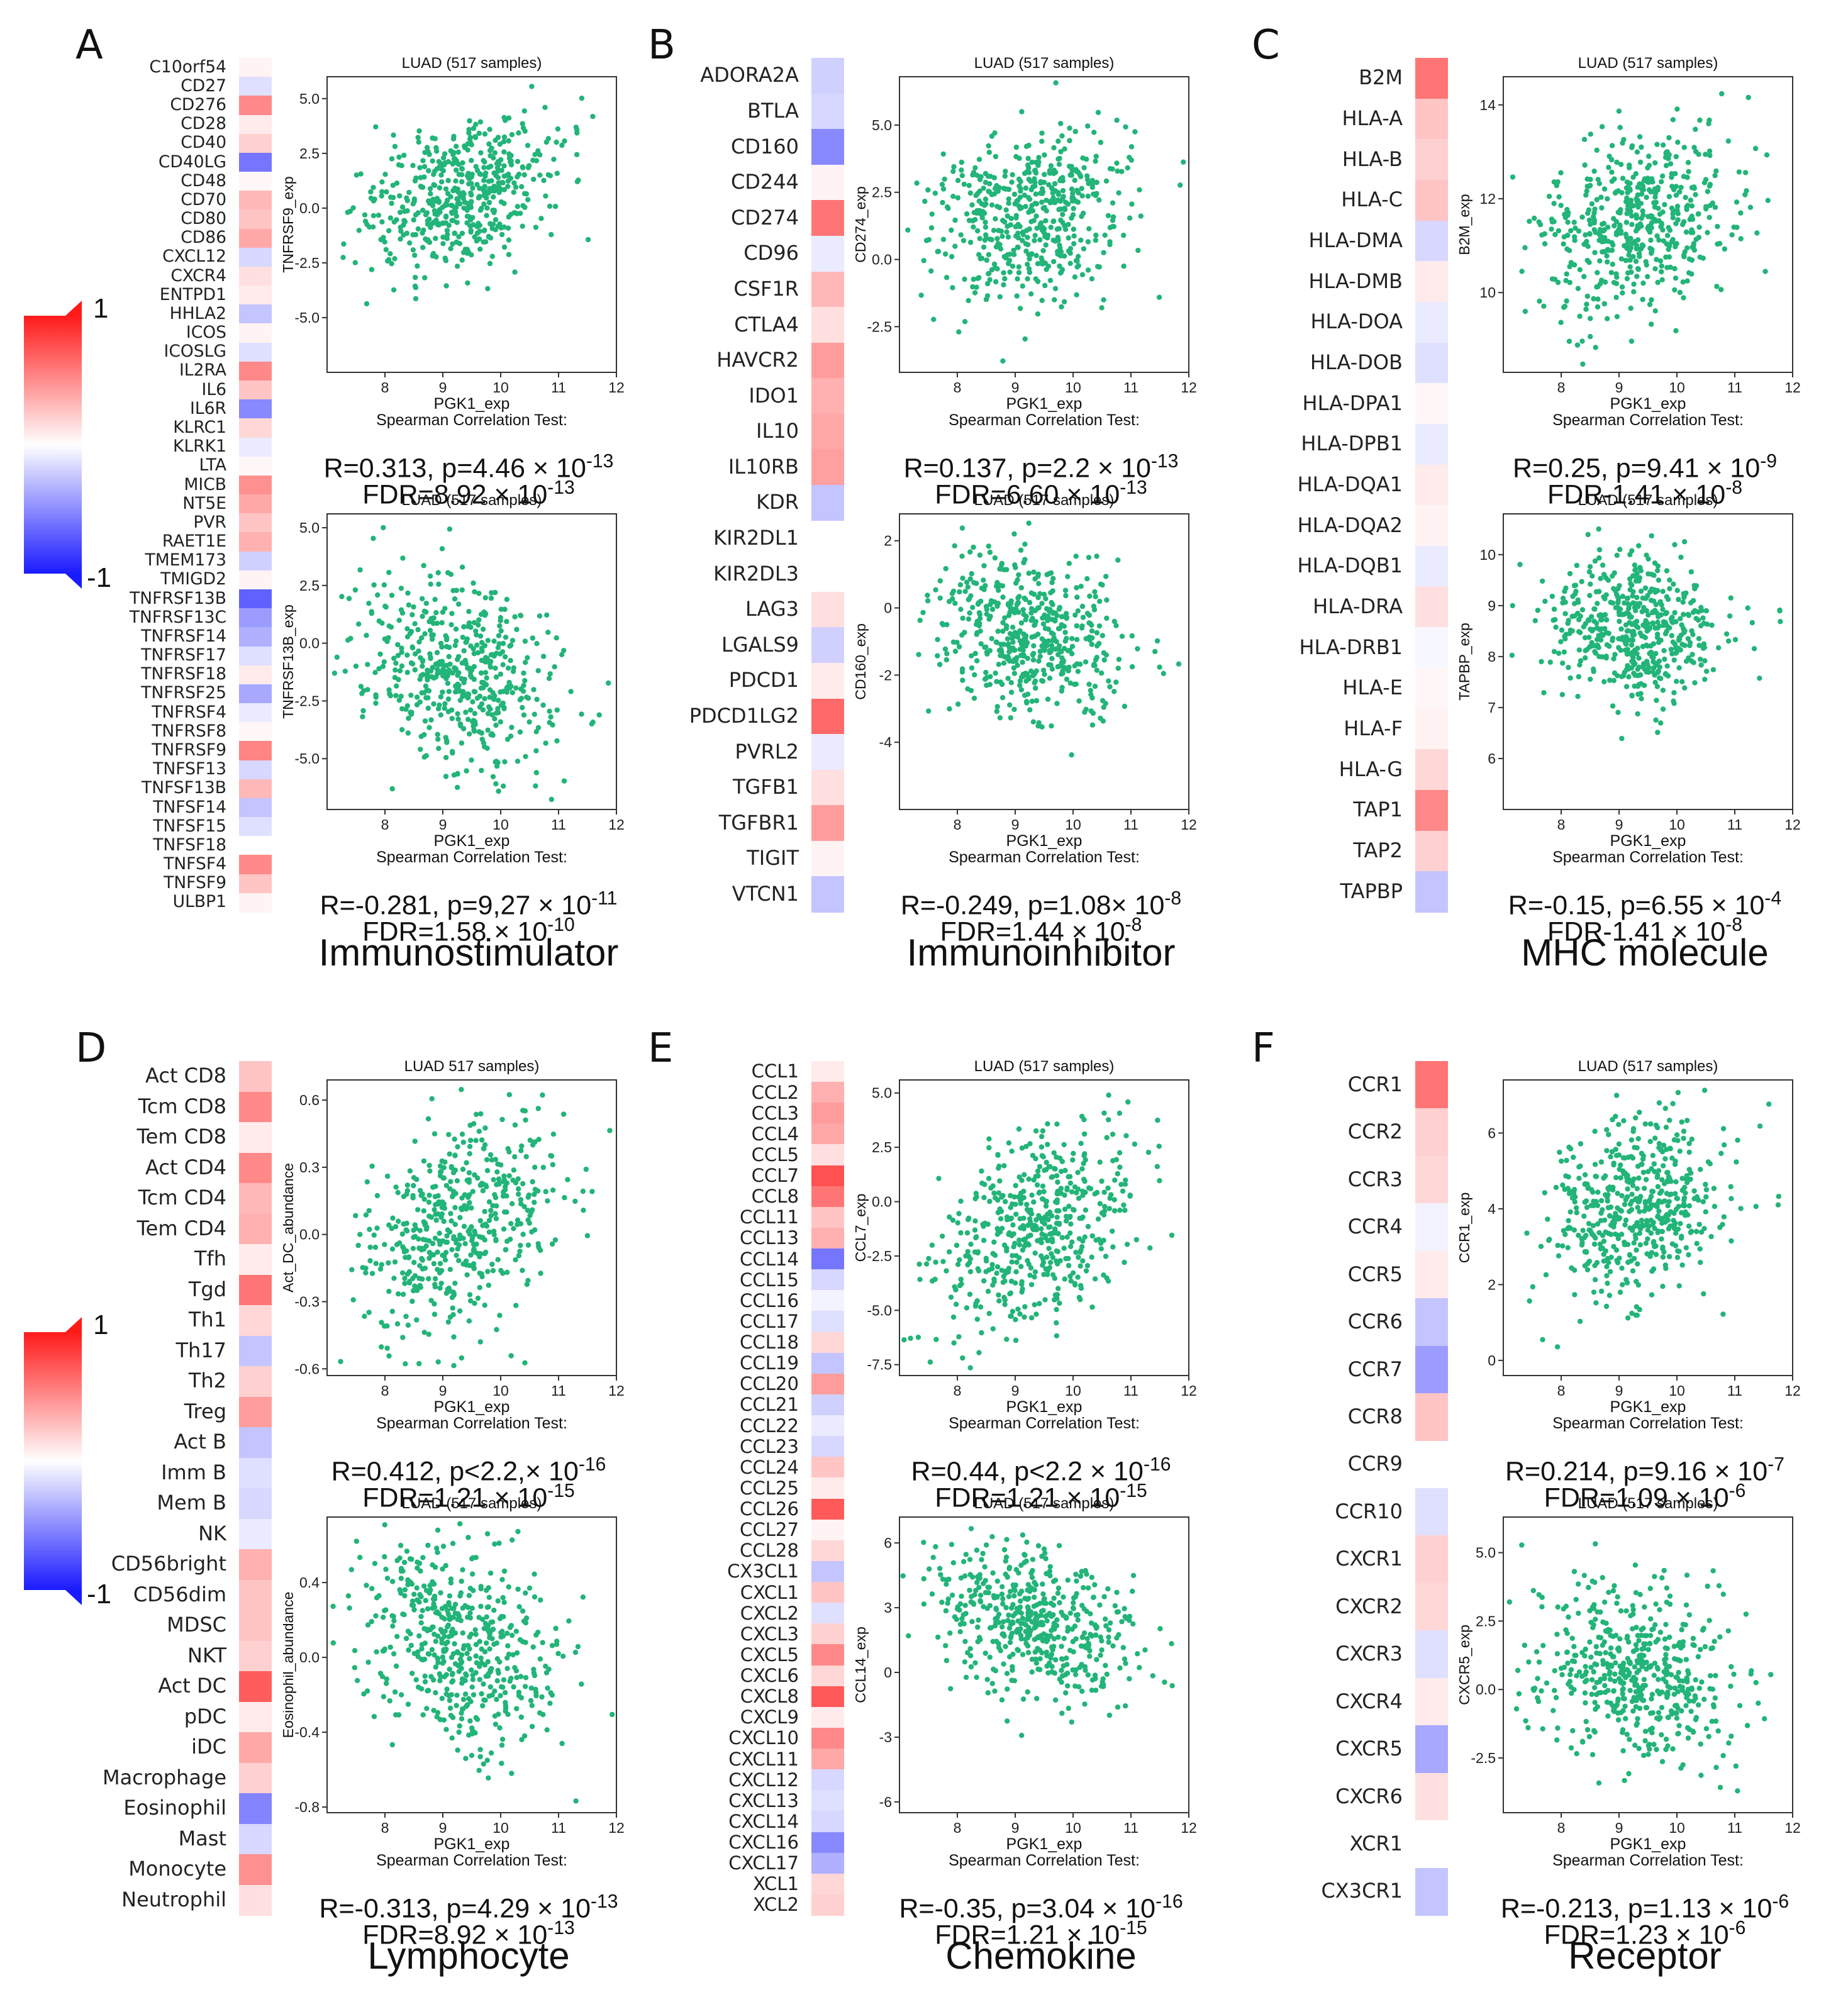 The image size is (1848, 2002). I want to click on heatmap-row-label: IDO1, so click(774, 395).